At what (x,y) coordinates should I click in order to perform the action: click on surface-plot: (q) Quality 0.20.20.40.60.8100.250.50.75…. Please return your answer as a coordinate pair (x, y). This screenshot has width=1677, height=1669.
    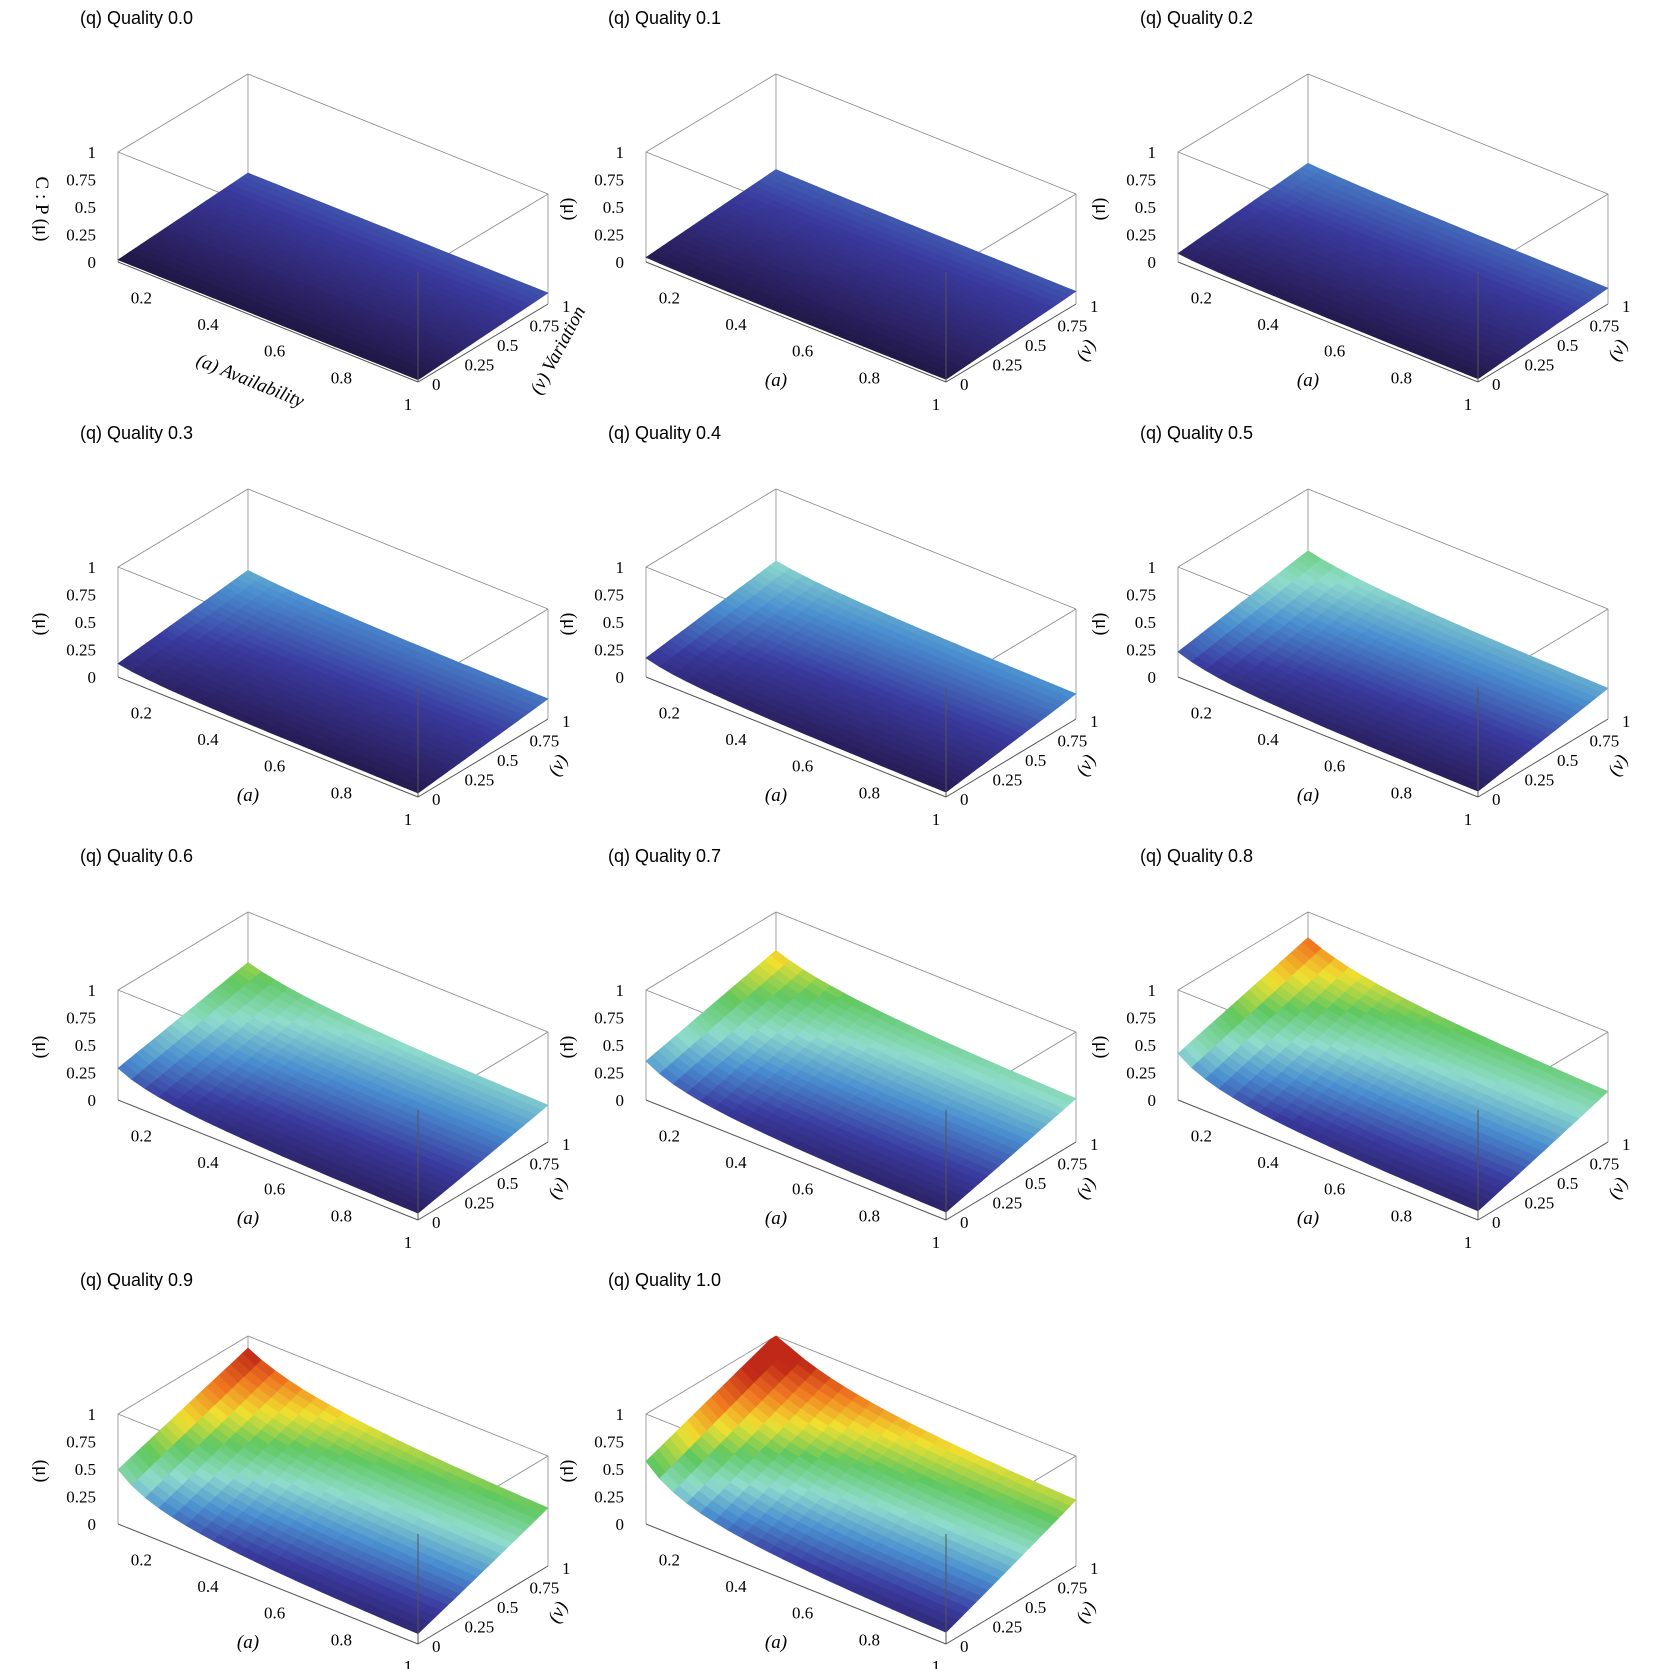
    Looking at the image, I should click on (1361, 211).